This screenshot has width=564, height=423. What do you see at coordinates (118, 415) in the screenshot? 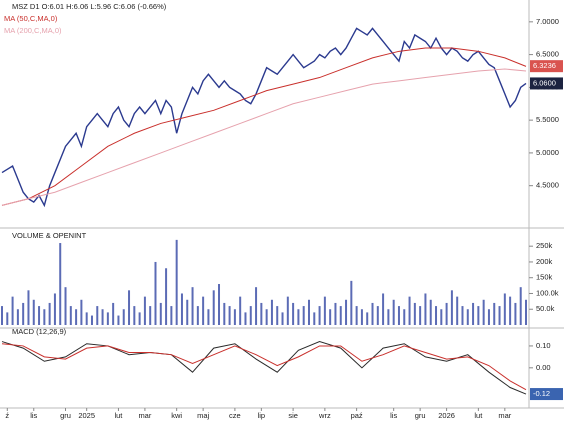
I see `x-tick-label: lut` at bounding box center [118, 415].